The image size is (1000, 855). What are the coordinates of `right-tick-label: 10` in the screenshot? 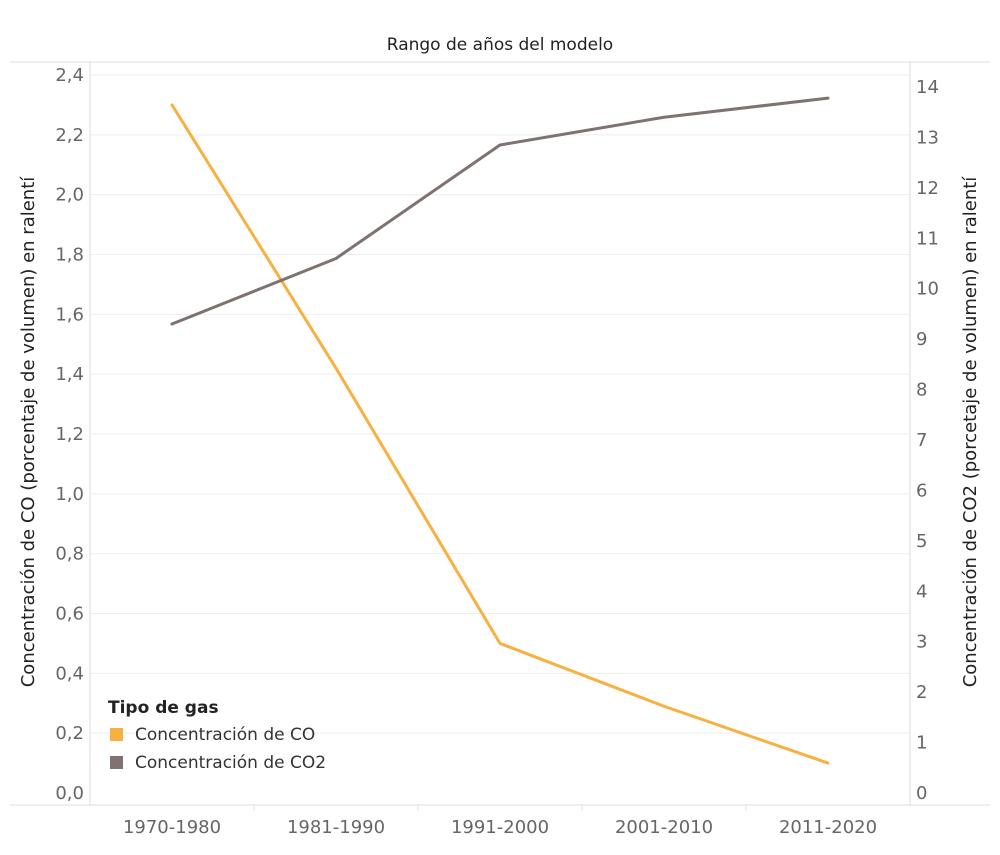 It's located at (927, 289).